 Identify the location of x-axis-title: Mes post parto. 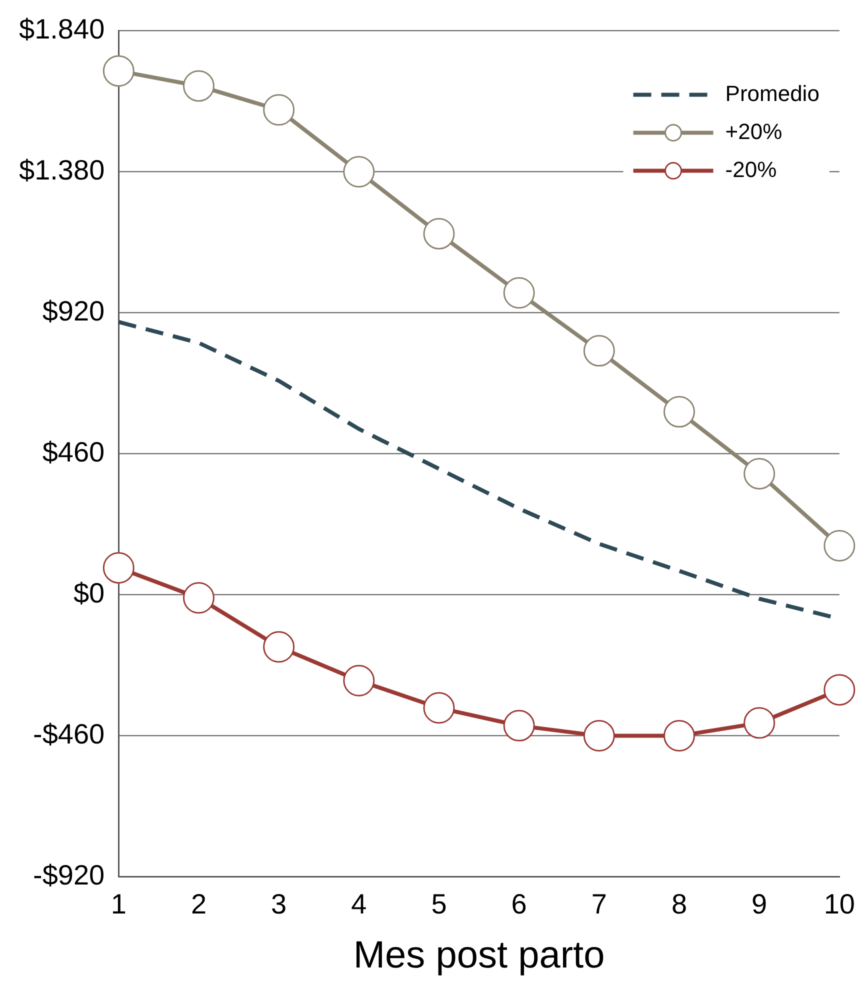
(479, 955).